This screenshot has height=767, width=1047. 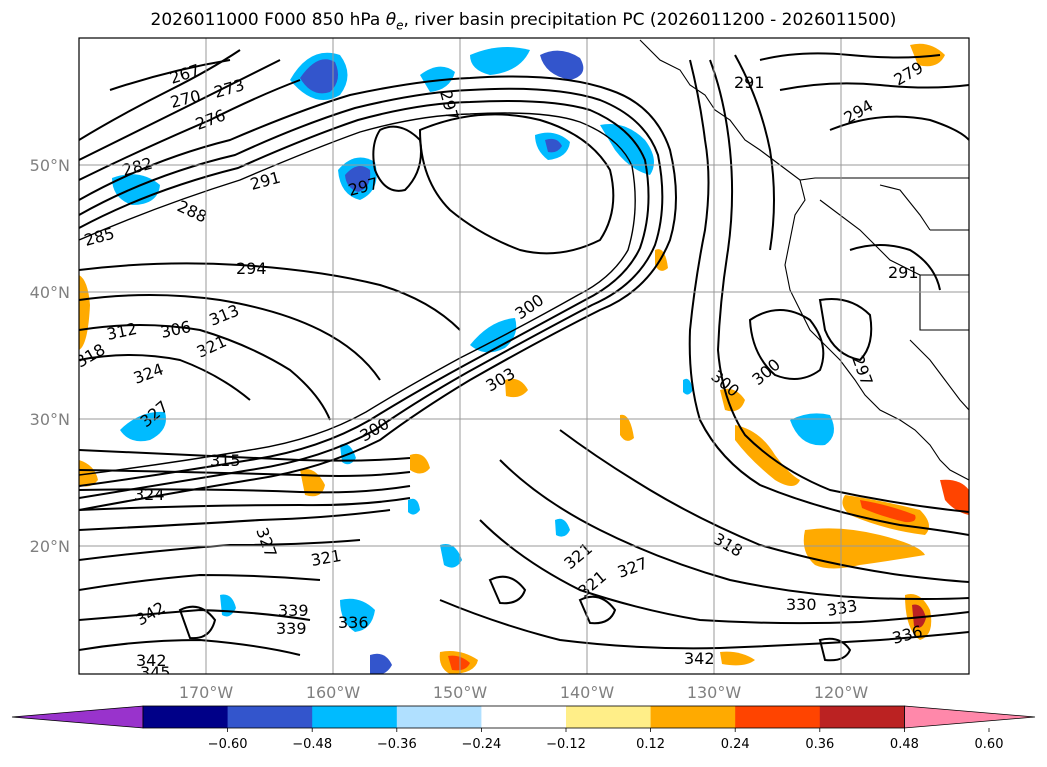 What do you see at coordinates (225, 460) in the screenshot?
I see `contour-label: 315` at bounding box center [225, 460].